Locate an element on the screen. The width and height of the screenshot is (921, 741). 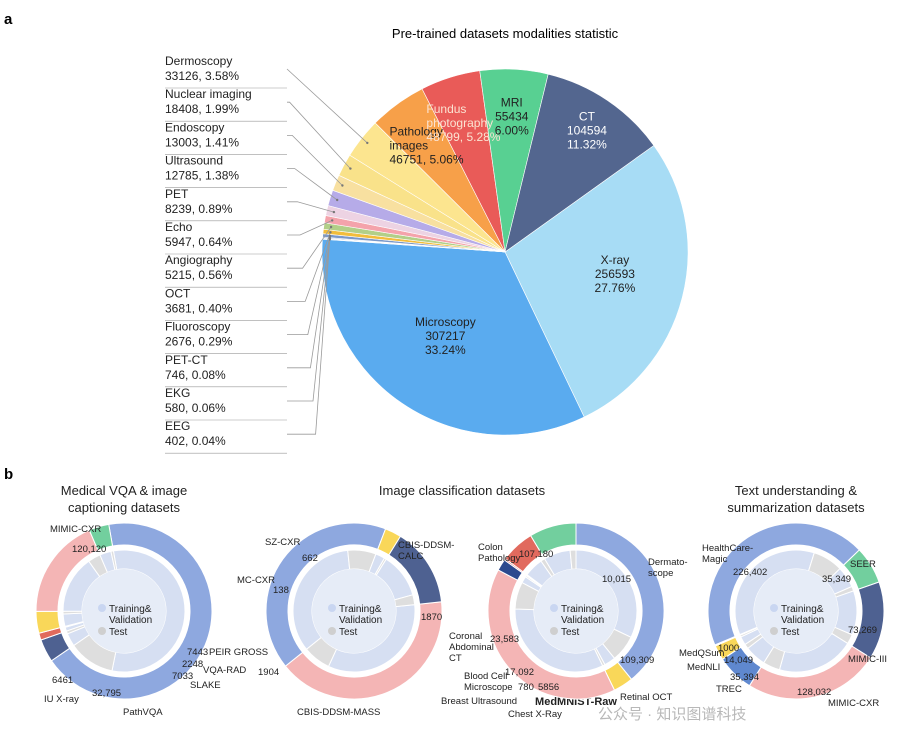
donut-title-text: Text understanding & is located at coordinates (796, 490).